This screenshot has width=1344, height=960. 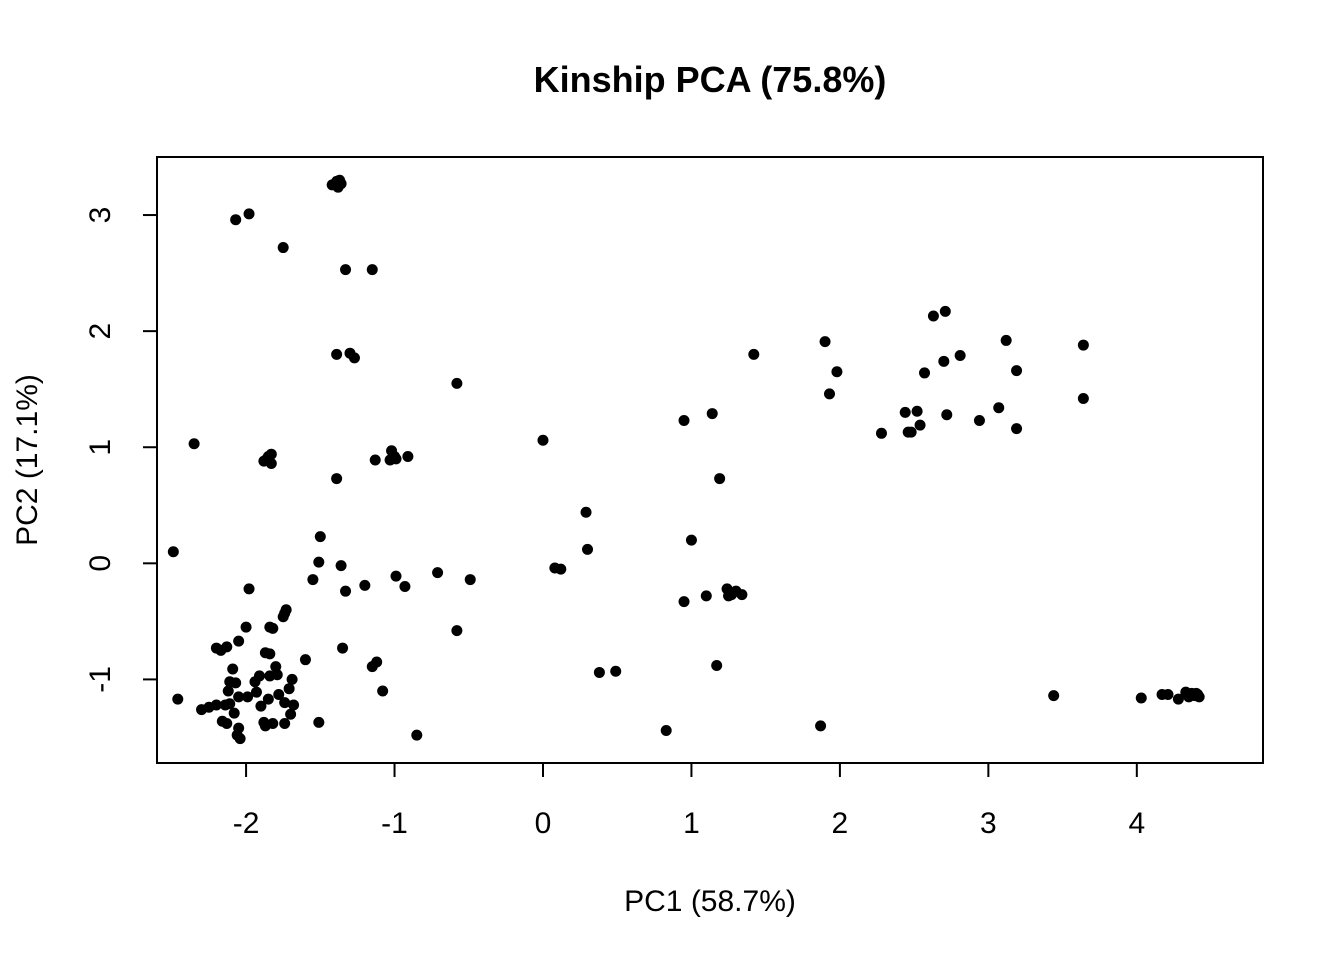 What do you see at coordinates (246, 823) in the screenshot?
I see `x-tick-label: -2` at bounding box center [246, 823].